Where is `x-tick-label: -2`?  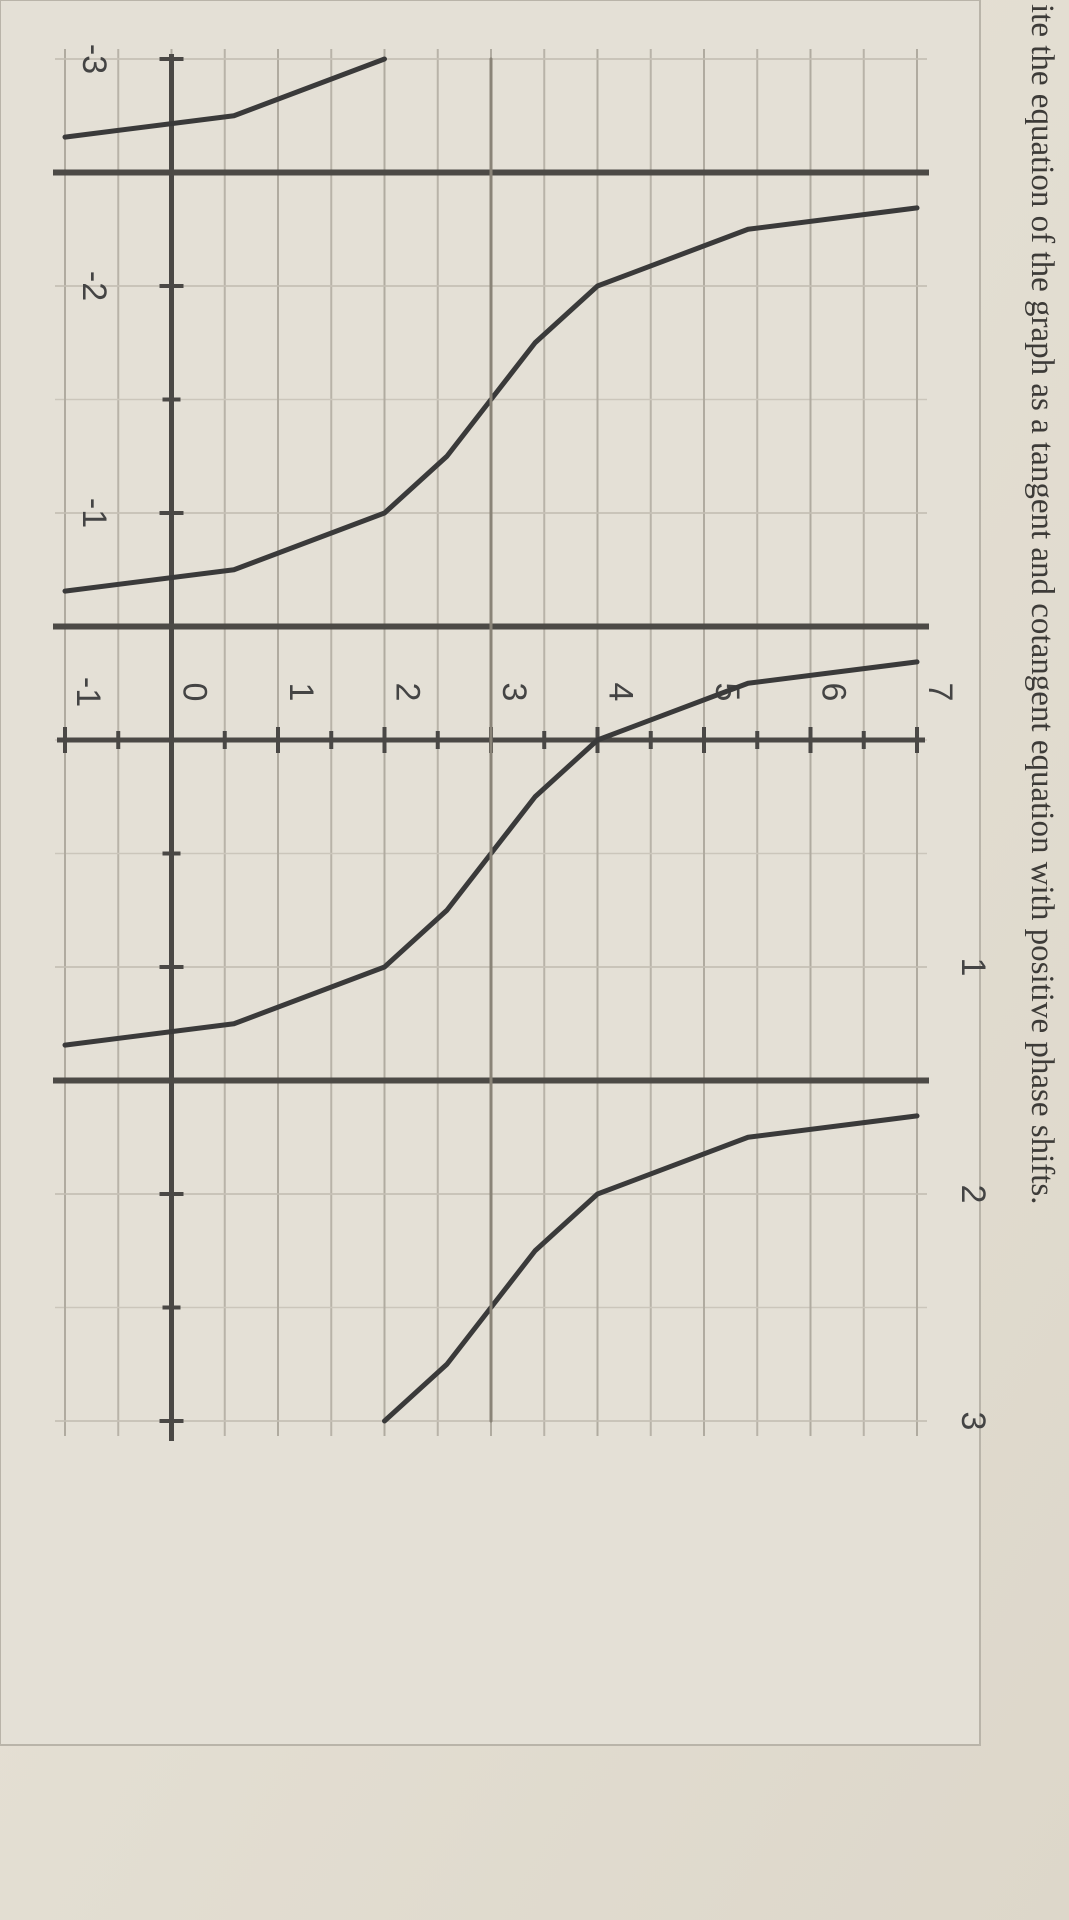 x-tick-label: -2 is located at coordinates (94, 286).